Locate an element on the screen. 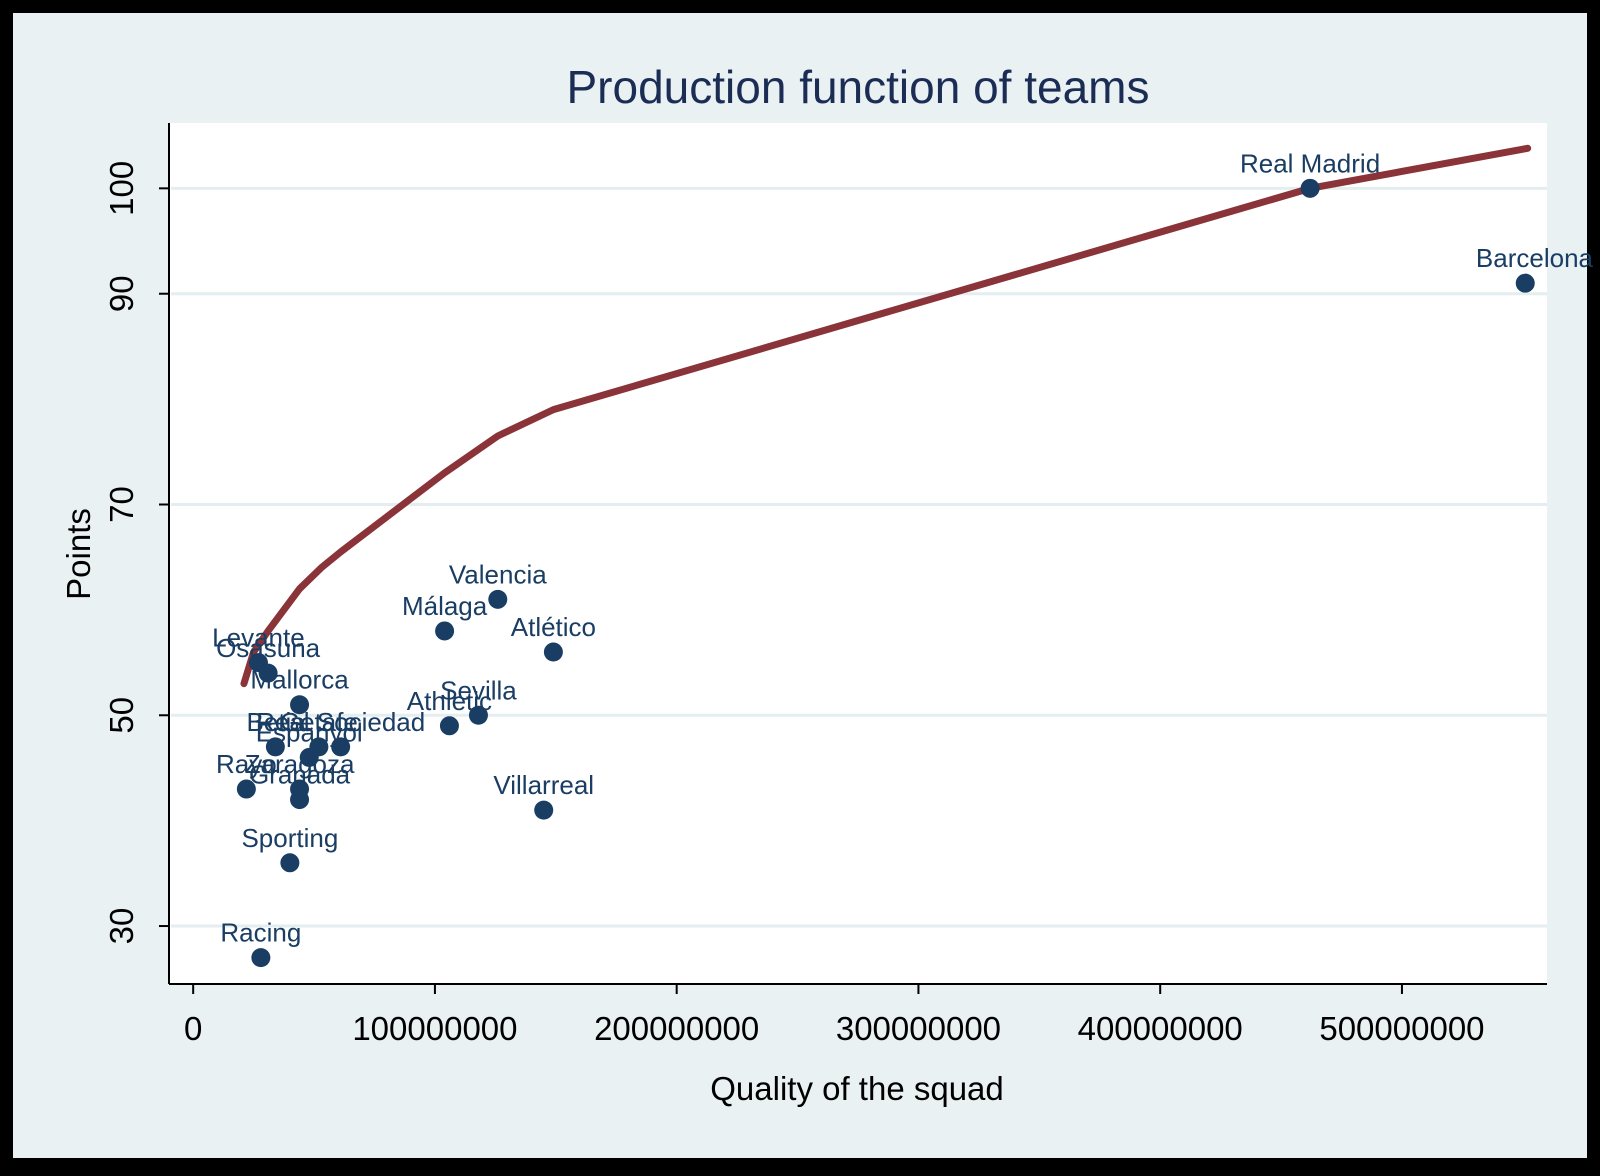 Image resolution: width=1600 pixels, height=1176 pixels. y-axis-label: Points is located at coordinates (78, 554).